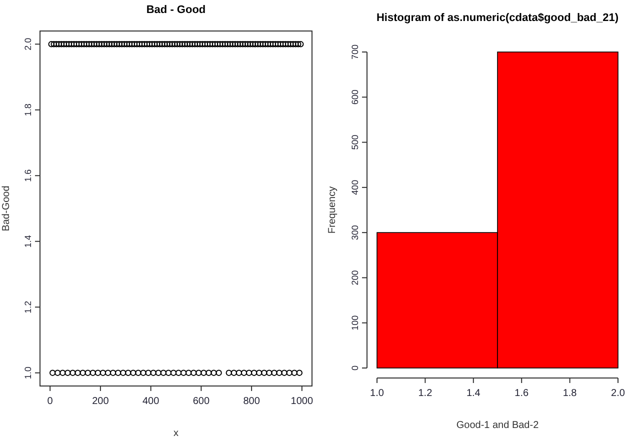  I want to click on x-tick-label: 1.2, so click(425, 393).